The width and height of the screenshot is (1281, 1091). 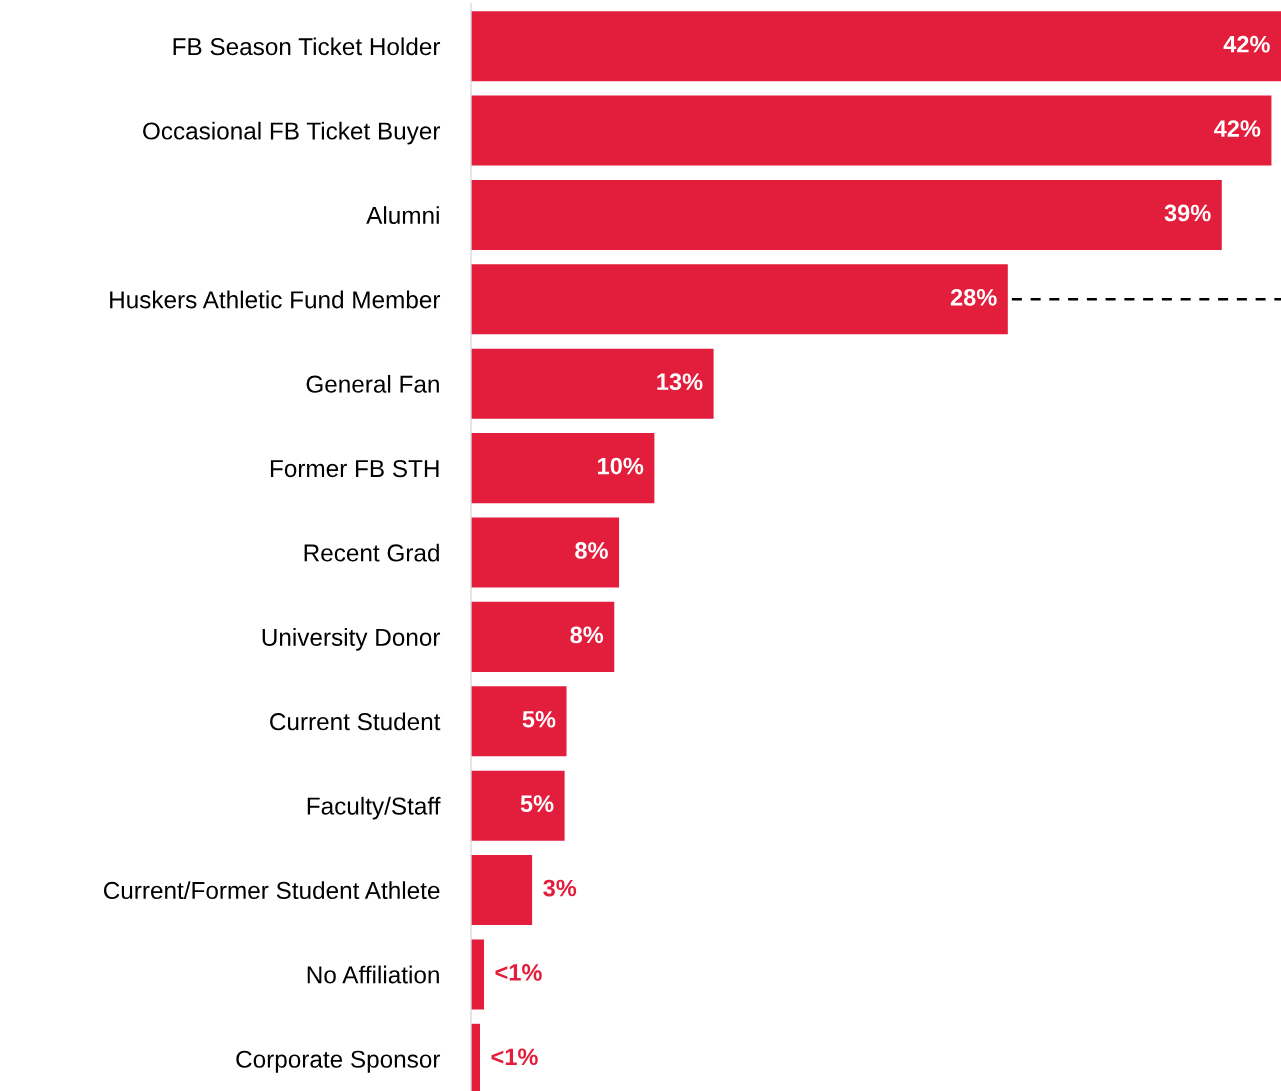 I want to click on data-label: 13%, so click(x=680, y=382).